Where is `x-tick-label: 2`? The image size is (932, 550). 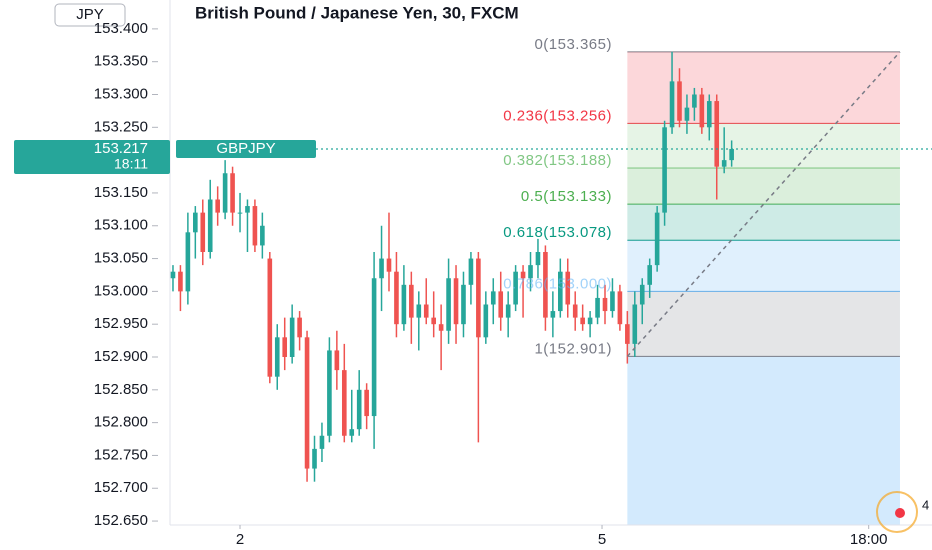
x-tick-label: 2 is located at coordinates (240, 539).